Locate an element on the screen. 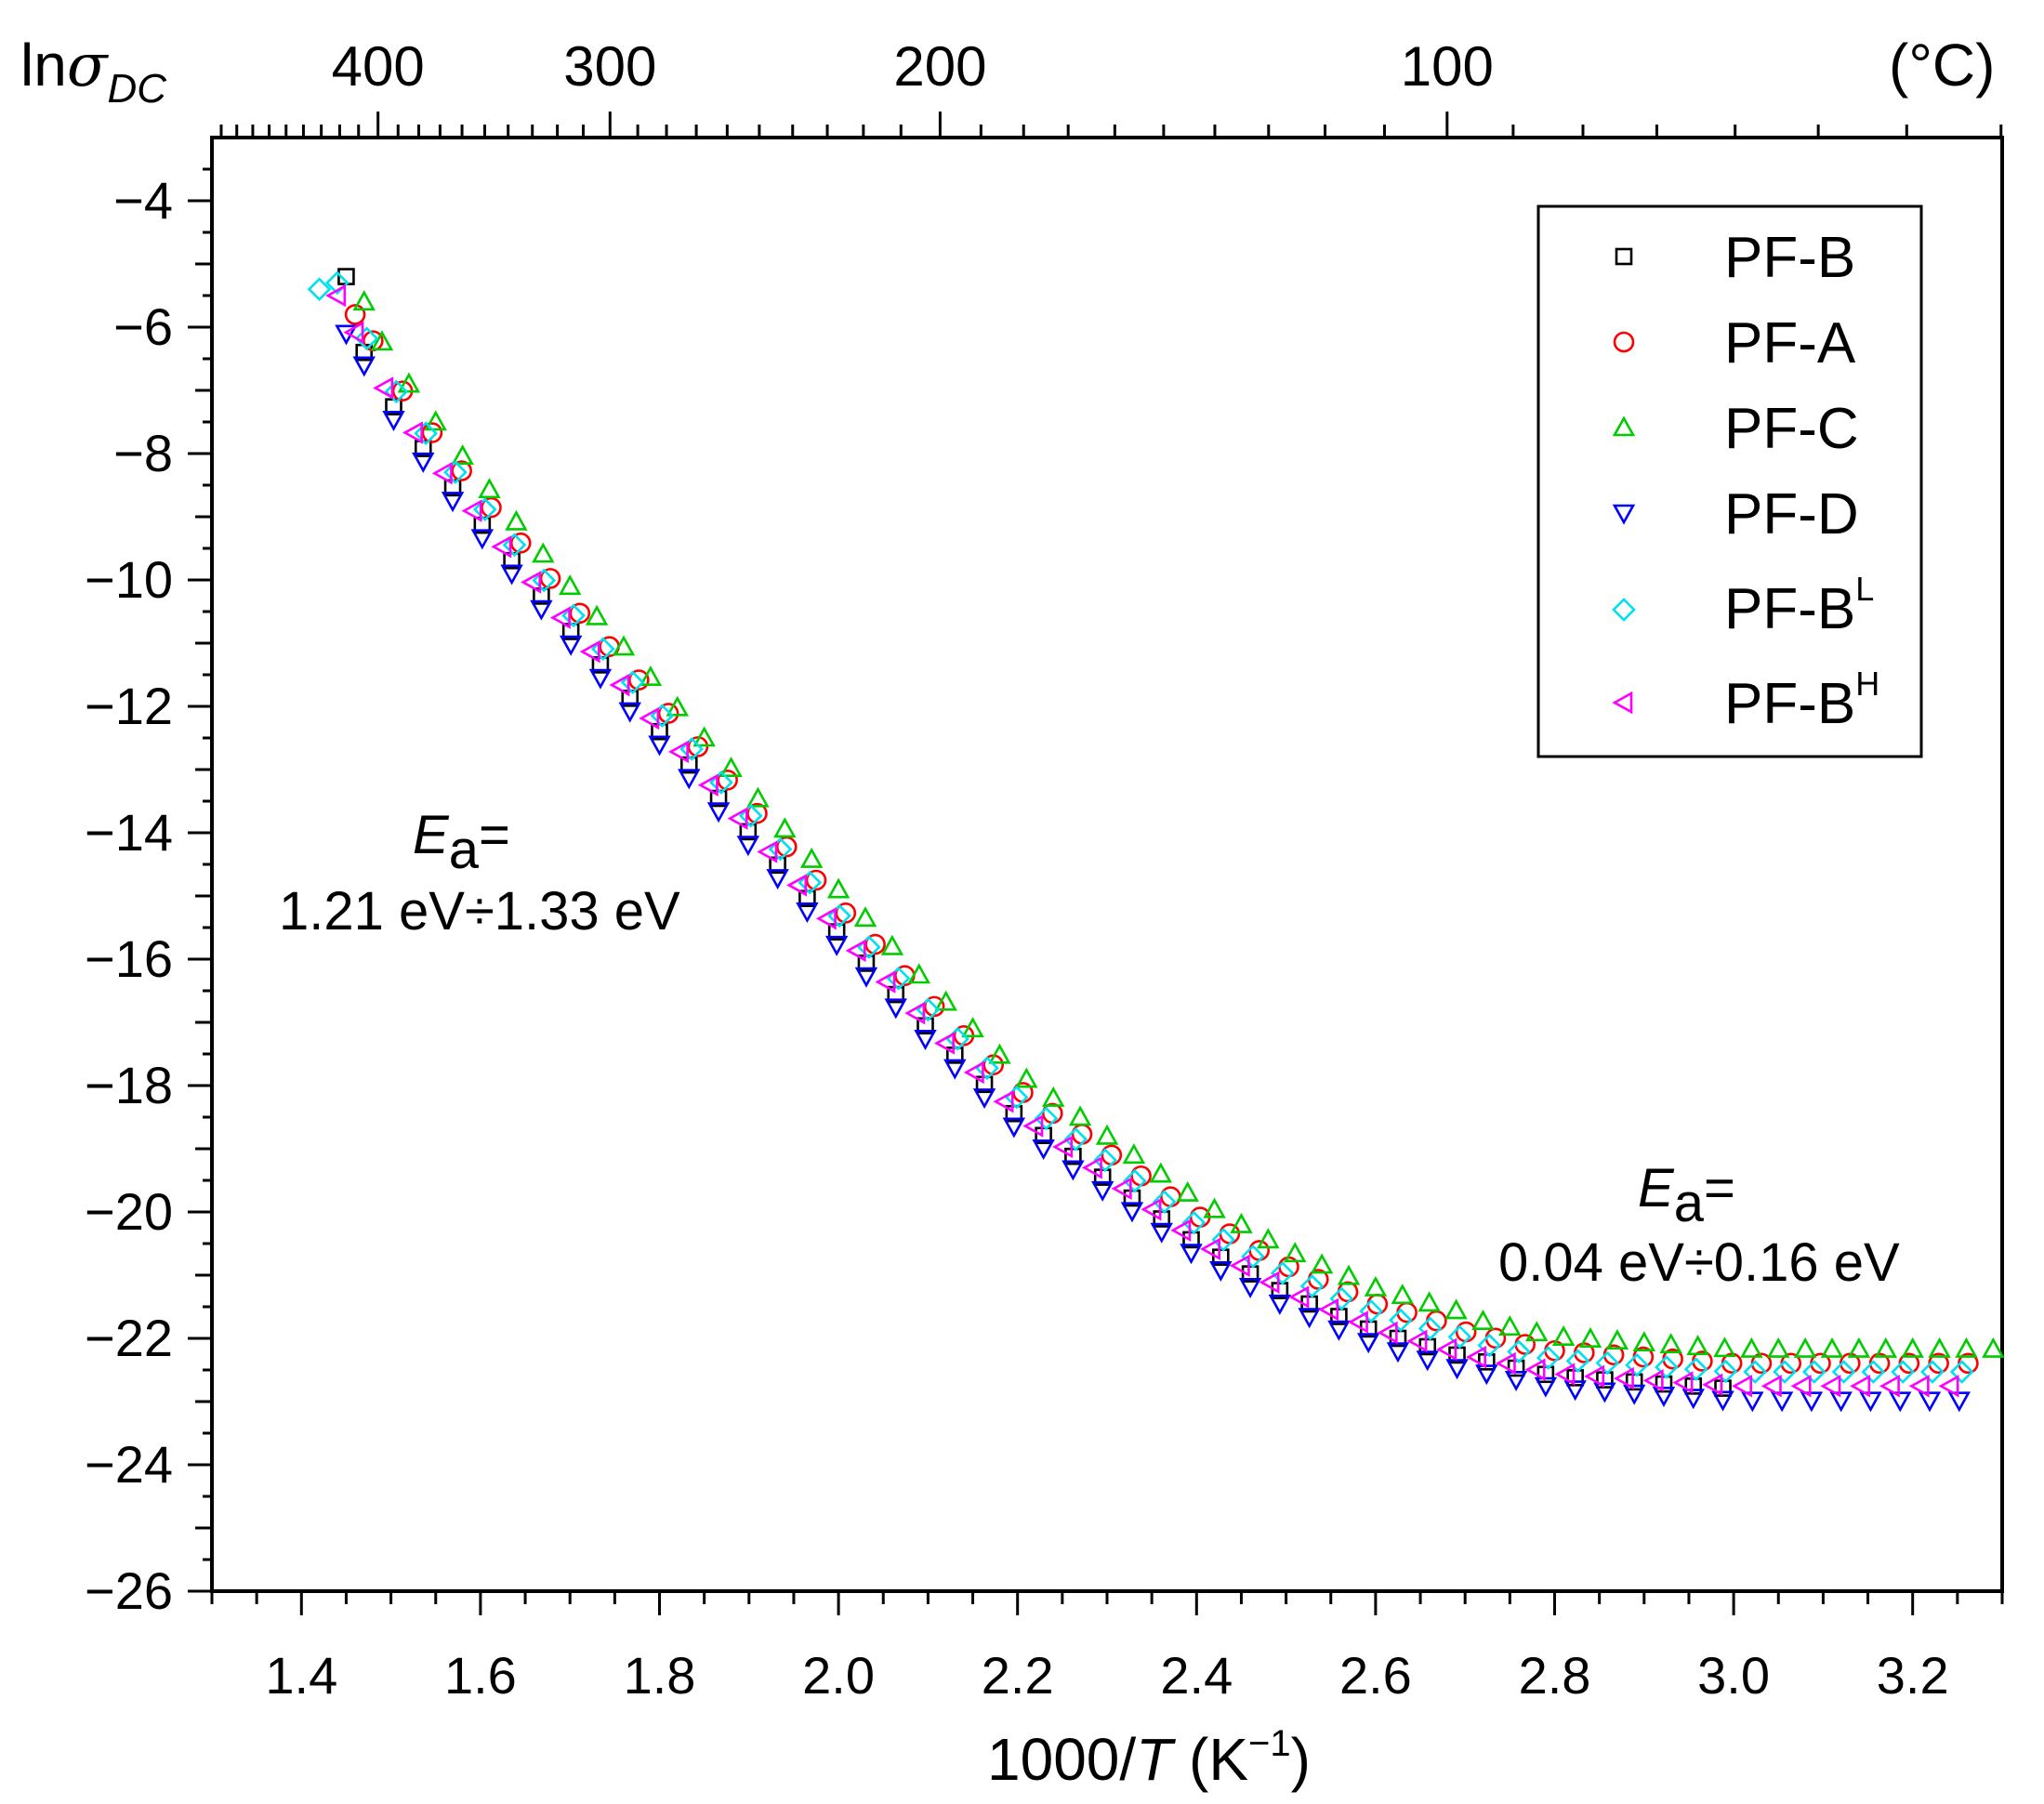 This screenshot has width=2044, height=1804. y-tick-label: −12 is located at coordinates (129, 706).